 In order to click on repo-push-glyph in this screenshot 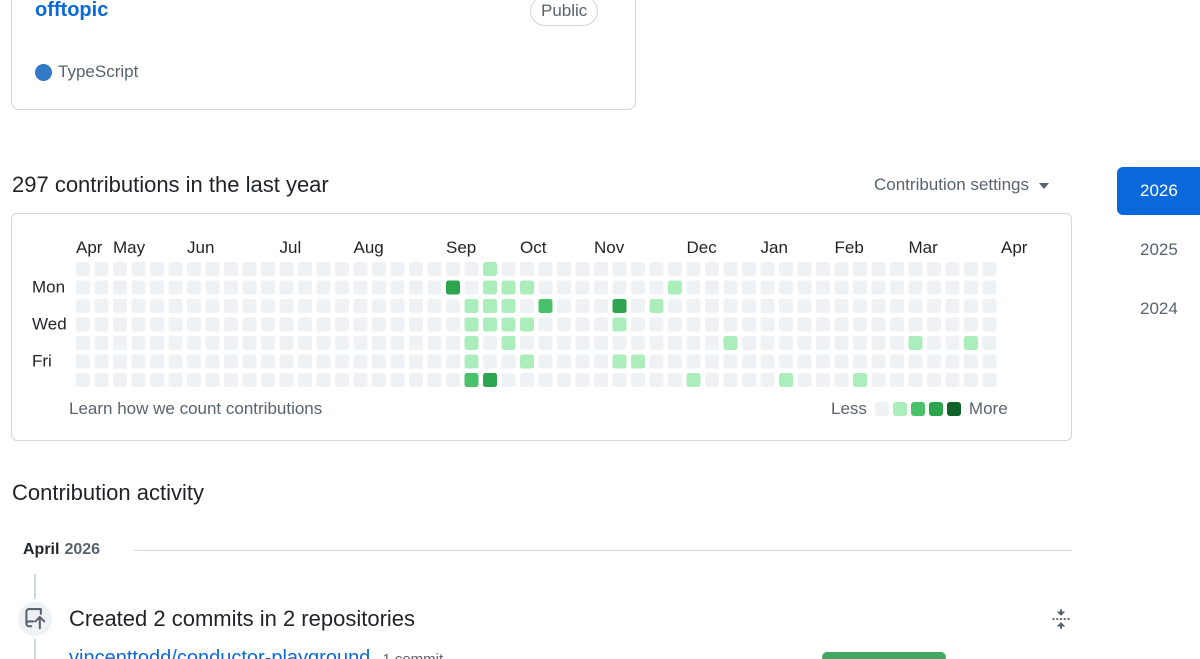, I will do `click(35, 619)`.